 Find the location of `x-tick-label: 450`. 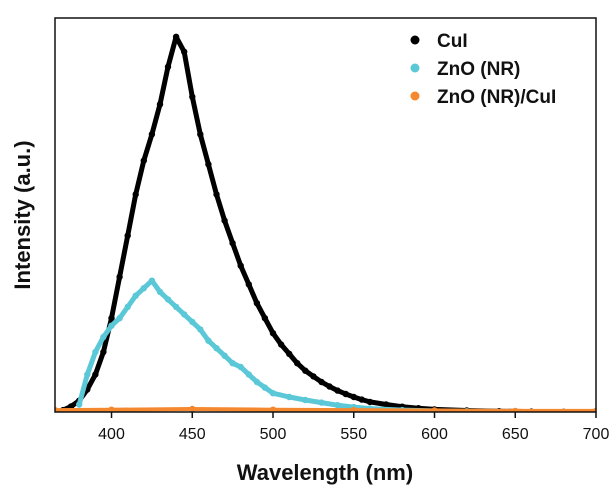

x-tick-label: 450 is located at coordinates (192, 434).